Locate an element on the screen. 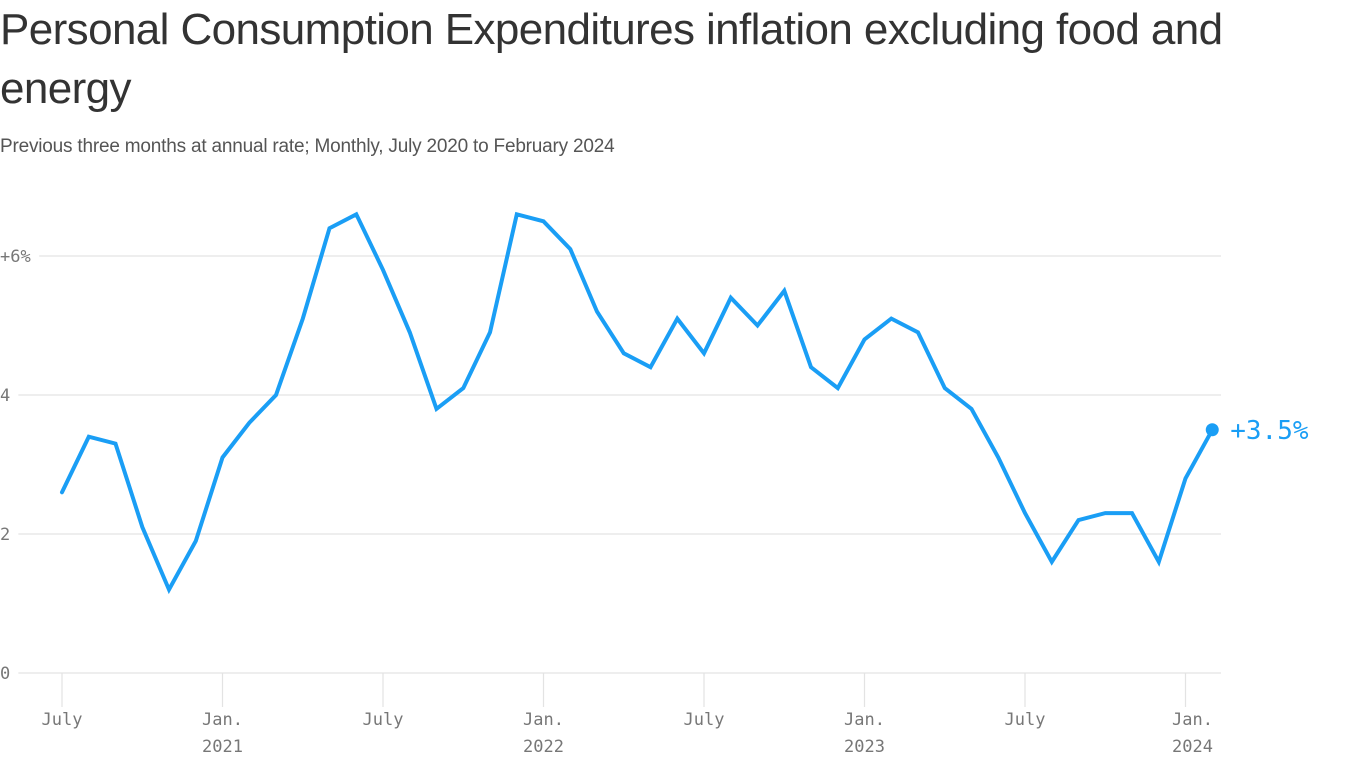 This screenshot has width=1366, height=768. y-tick-label: +6% is located at coordinates (15, 257).